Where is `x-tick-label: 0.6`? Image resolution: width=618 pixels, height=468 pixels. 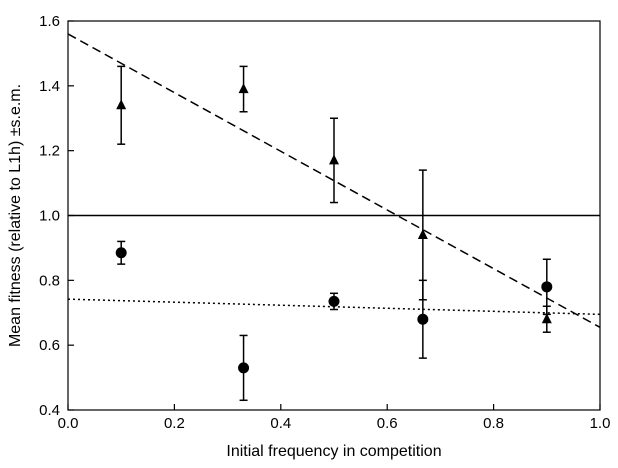
x-tick-label: 0.6 is located at coordinates (387, 423).